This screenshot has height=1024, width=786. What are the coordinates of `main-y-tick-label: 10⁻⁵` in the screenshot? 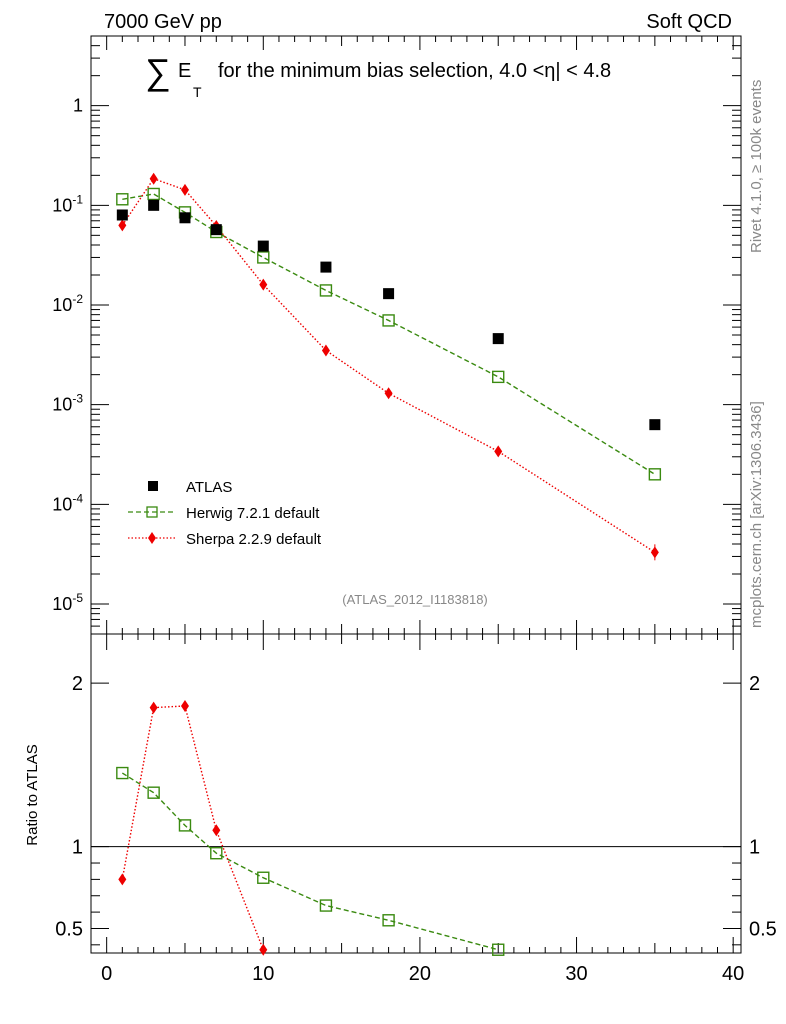 It's located at (67, 602).